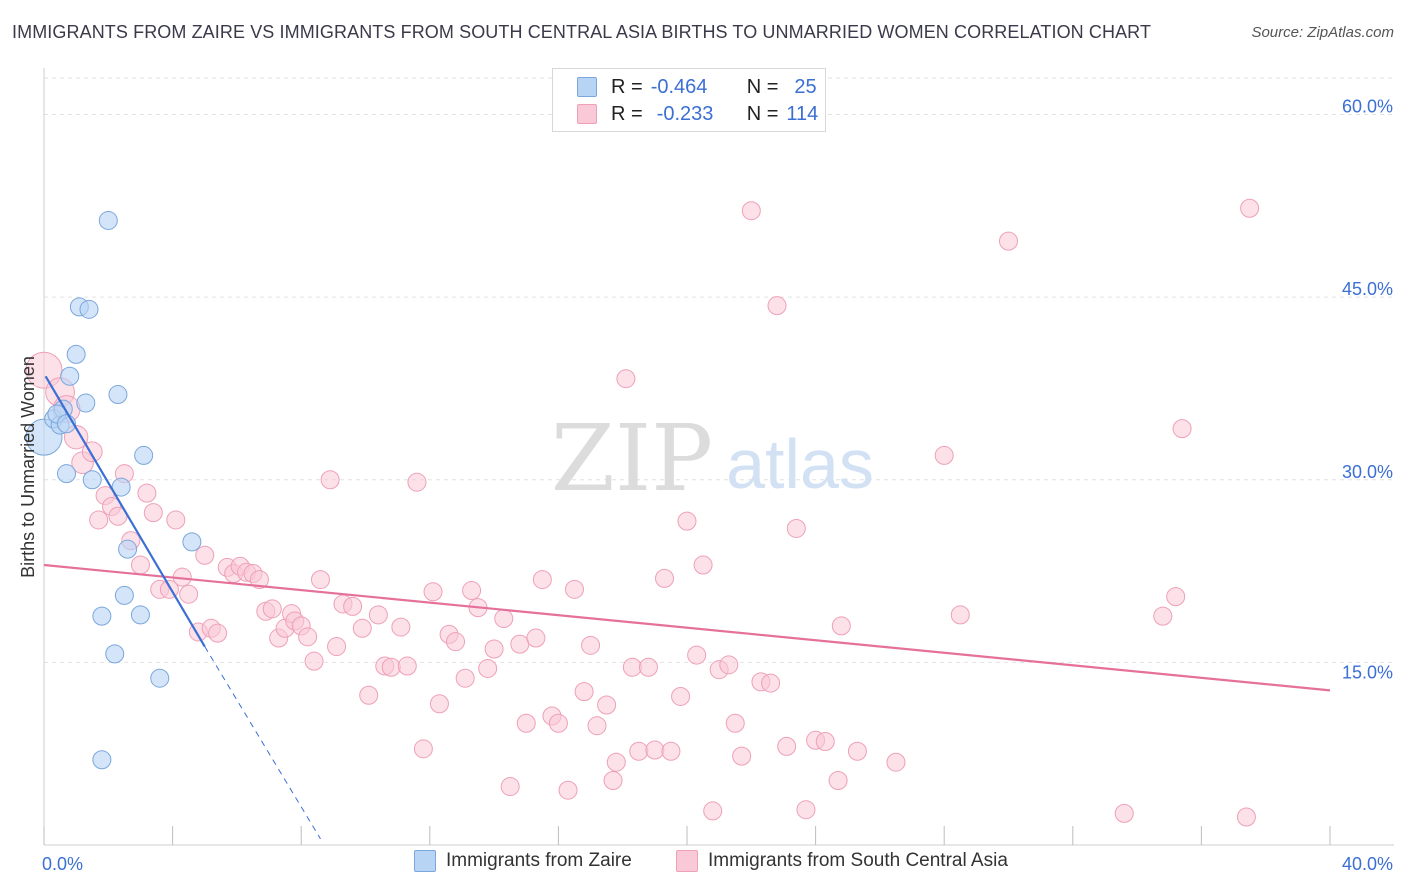 The height and width of the screenshot is (892, 1406). What do you see at coordinates (539, 860) in the screenshot?
I see `bottom-zaire-label: Immigrants from Zaire` at bounding box center [539, 860].